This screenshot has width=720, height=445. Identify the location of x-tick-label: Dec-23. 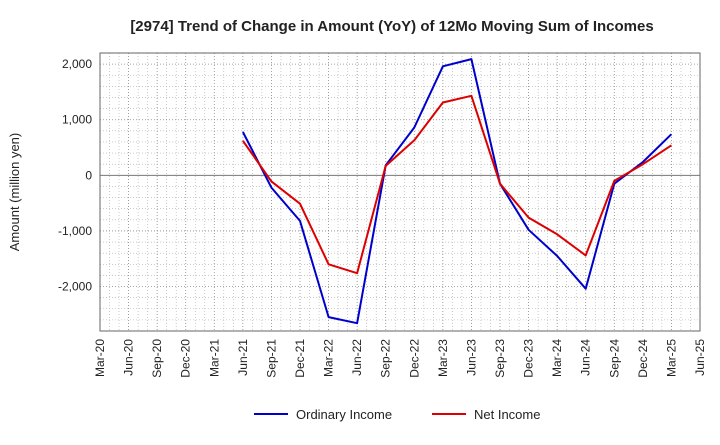
(529, 358).